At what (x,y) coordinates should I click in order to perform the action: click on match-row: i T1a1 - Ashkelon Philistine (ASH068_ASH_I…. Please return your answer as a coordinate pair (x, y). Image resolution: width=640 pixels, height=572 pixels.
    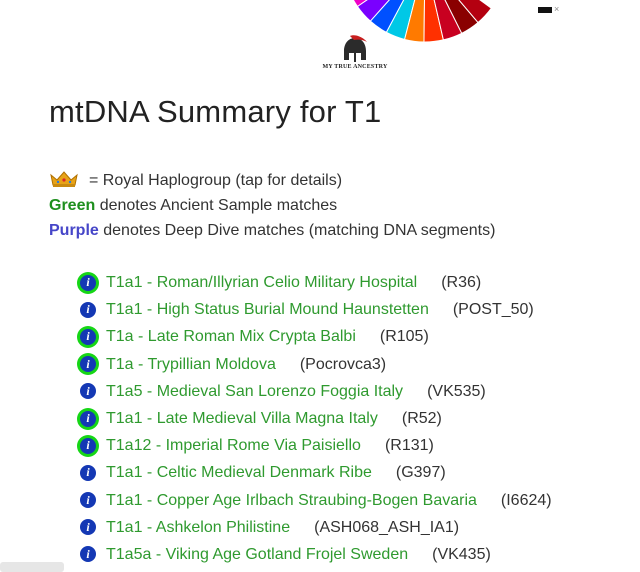
    Looking at the image, I should click on (315, 527).